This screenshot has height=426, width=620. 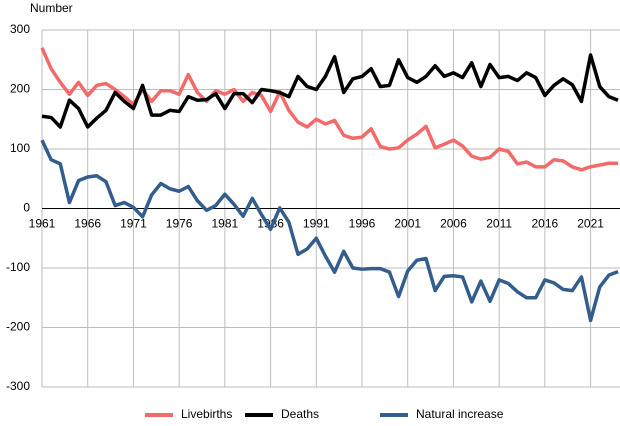 I want to click on y-tick-label: 300, so click(x=20, y=29).